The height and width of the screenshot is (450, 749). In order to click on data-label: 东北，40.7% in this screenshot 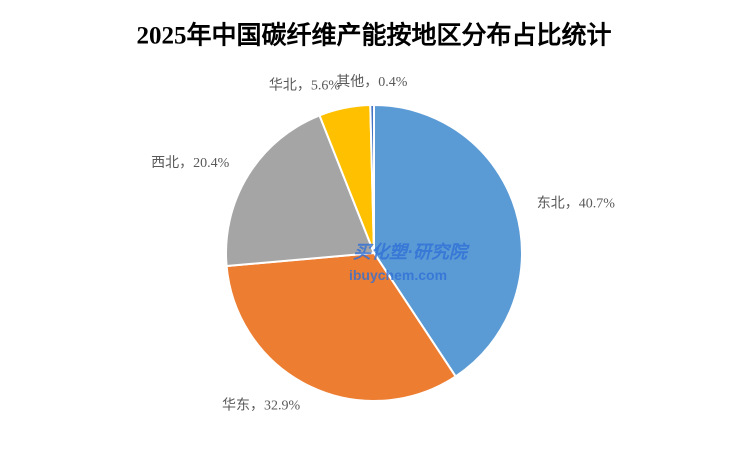, I will do `click(576, 203)`.